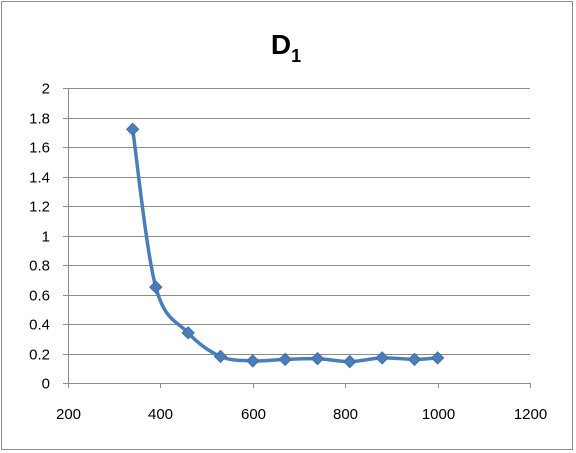  I want to click on y-tick-label: 0.4, so click(39, 325).